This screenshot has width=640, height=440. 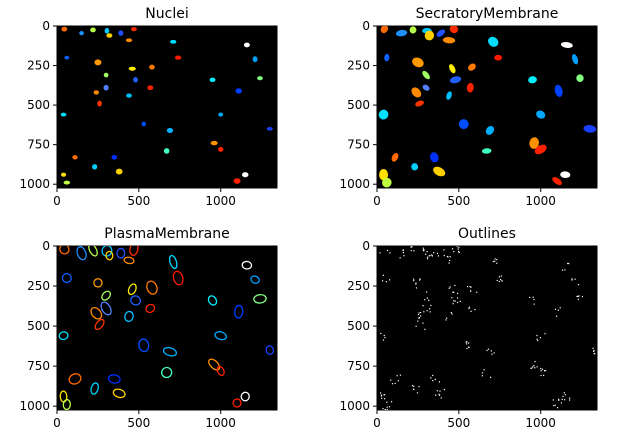 What do you see at coordinates (38, 326) in the screenshot?
I see `y-tick-label: 500` at bounding box center [38, 326].